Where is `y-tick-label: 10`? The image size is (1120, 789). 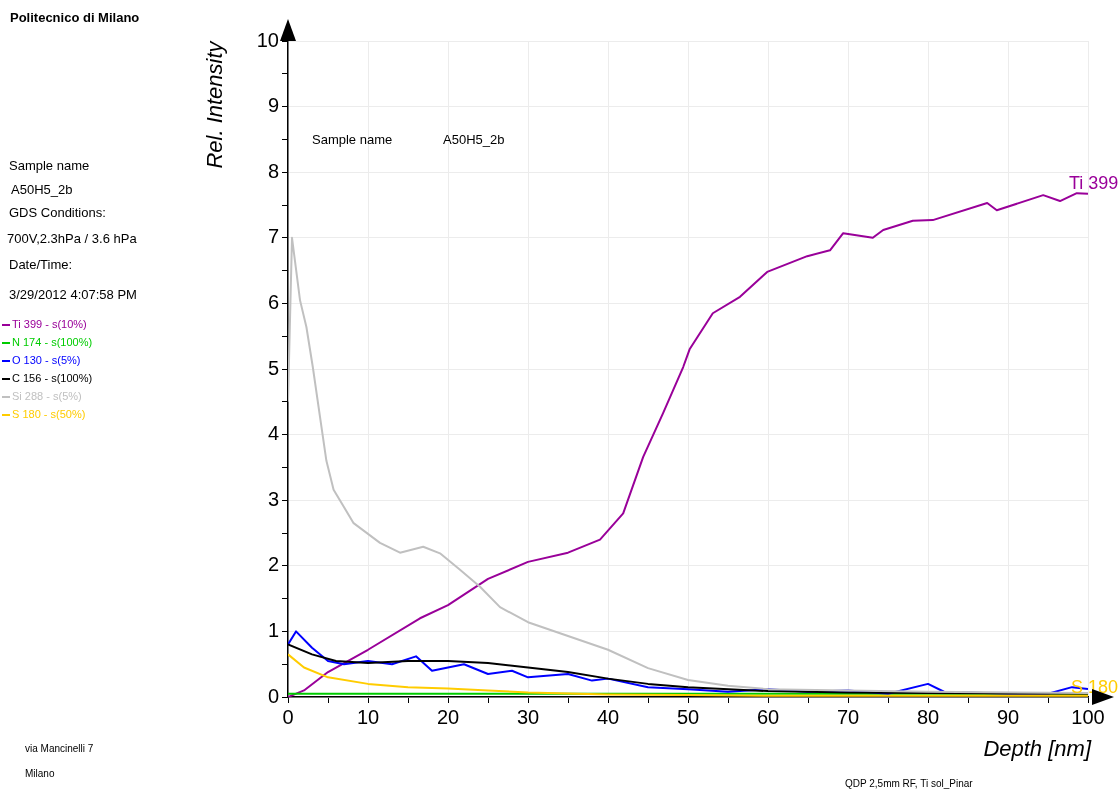
y-tick-label: 10 is located at coordinates (267, 39).